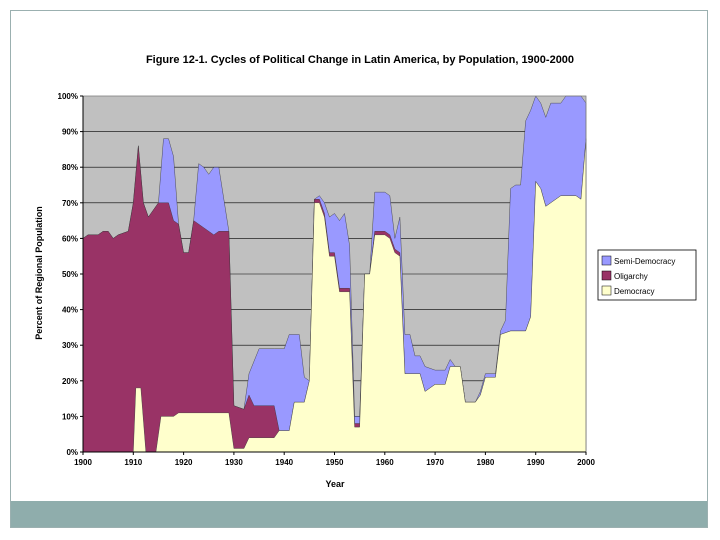 Image resolution: width=720 pixels, height=540 pixels. I want to click on x-tick-label: 1980, so click(486, 462).